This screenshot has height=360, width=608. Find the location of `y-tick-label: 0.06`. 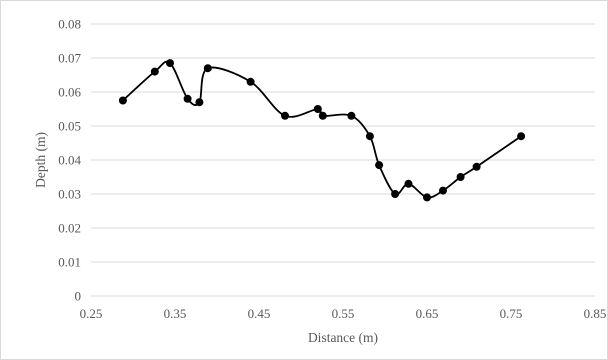

y-tick-label: 0.06 is located at coordinates (69, 92).